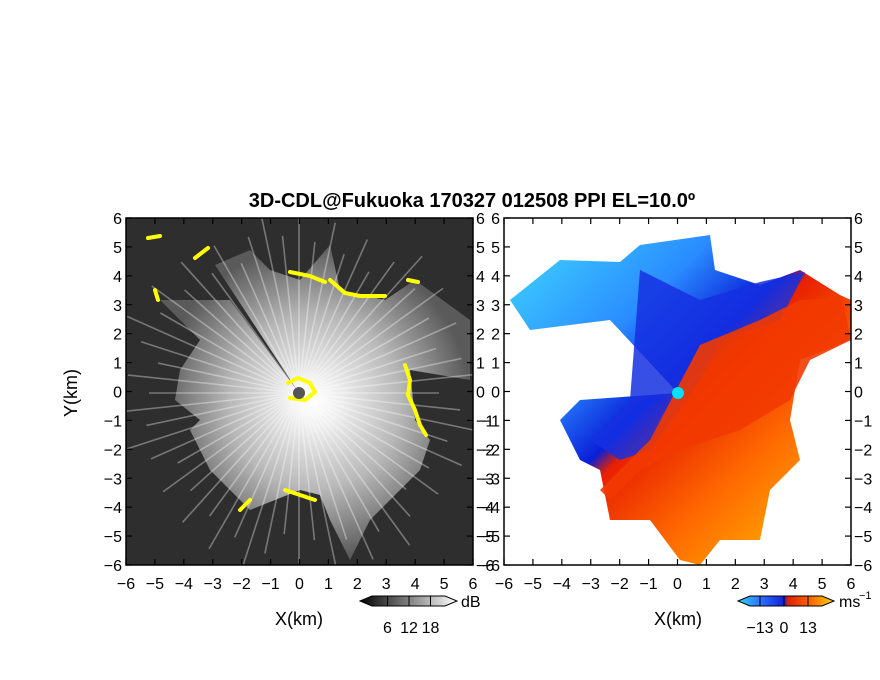  Describe the element at coordinates (495, 335) in the screenshot. I see `velocity-ytick-label: 2` at that location.